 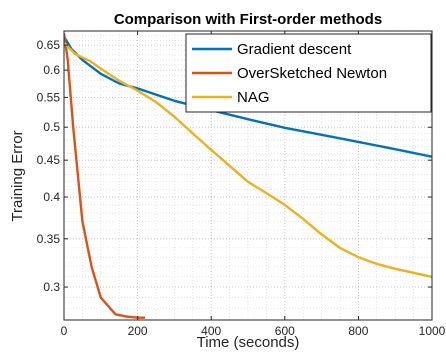 What do you see at coordinates (253, 97) in the screenshot?
I see `legend-label: NAG` at bounding box center [253, 97].